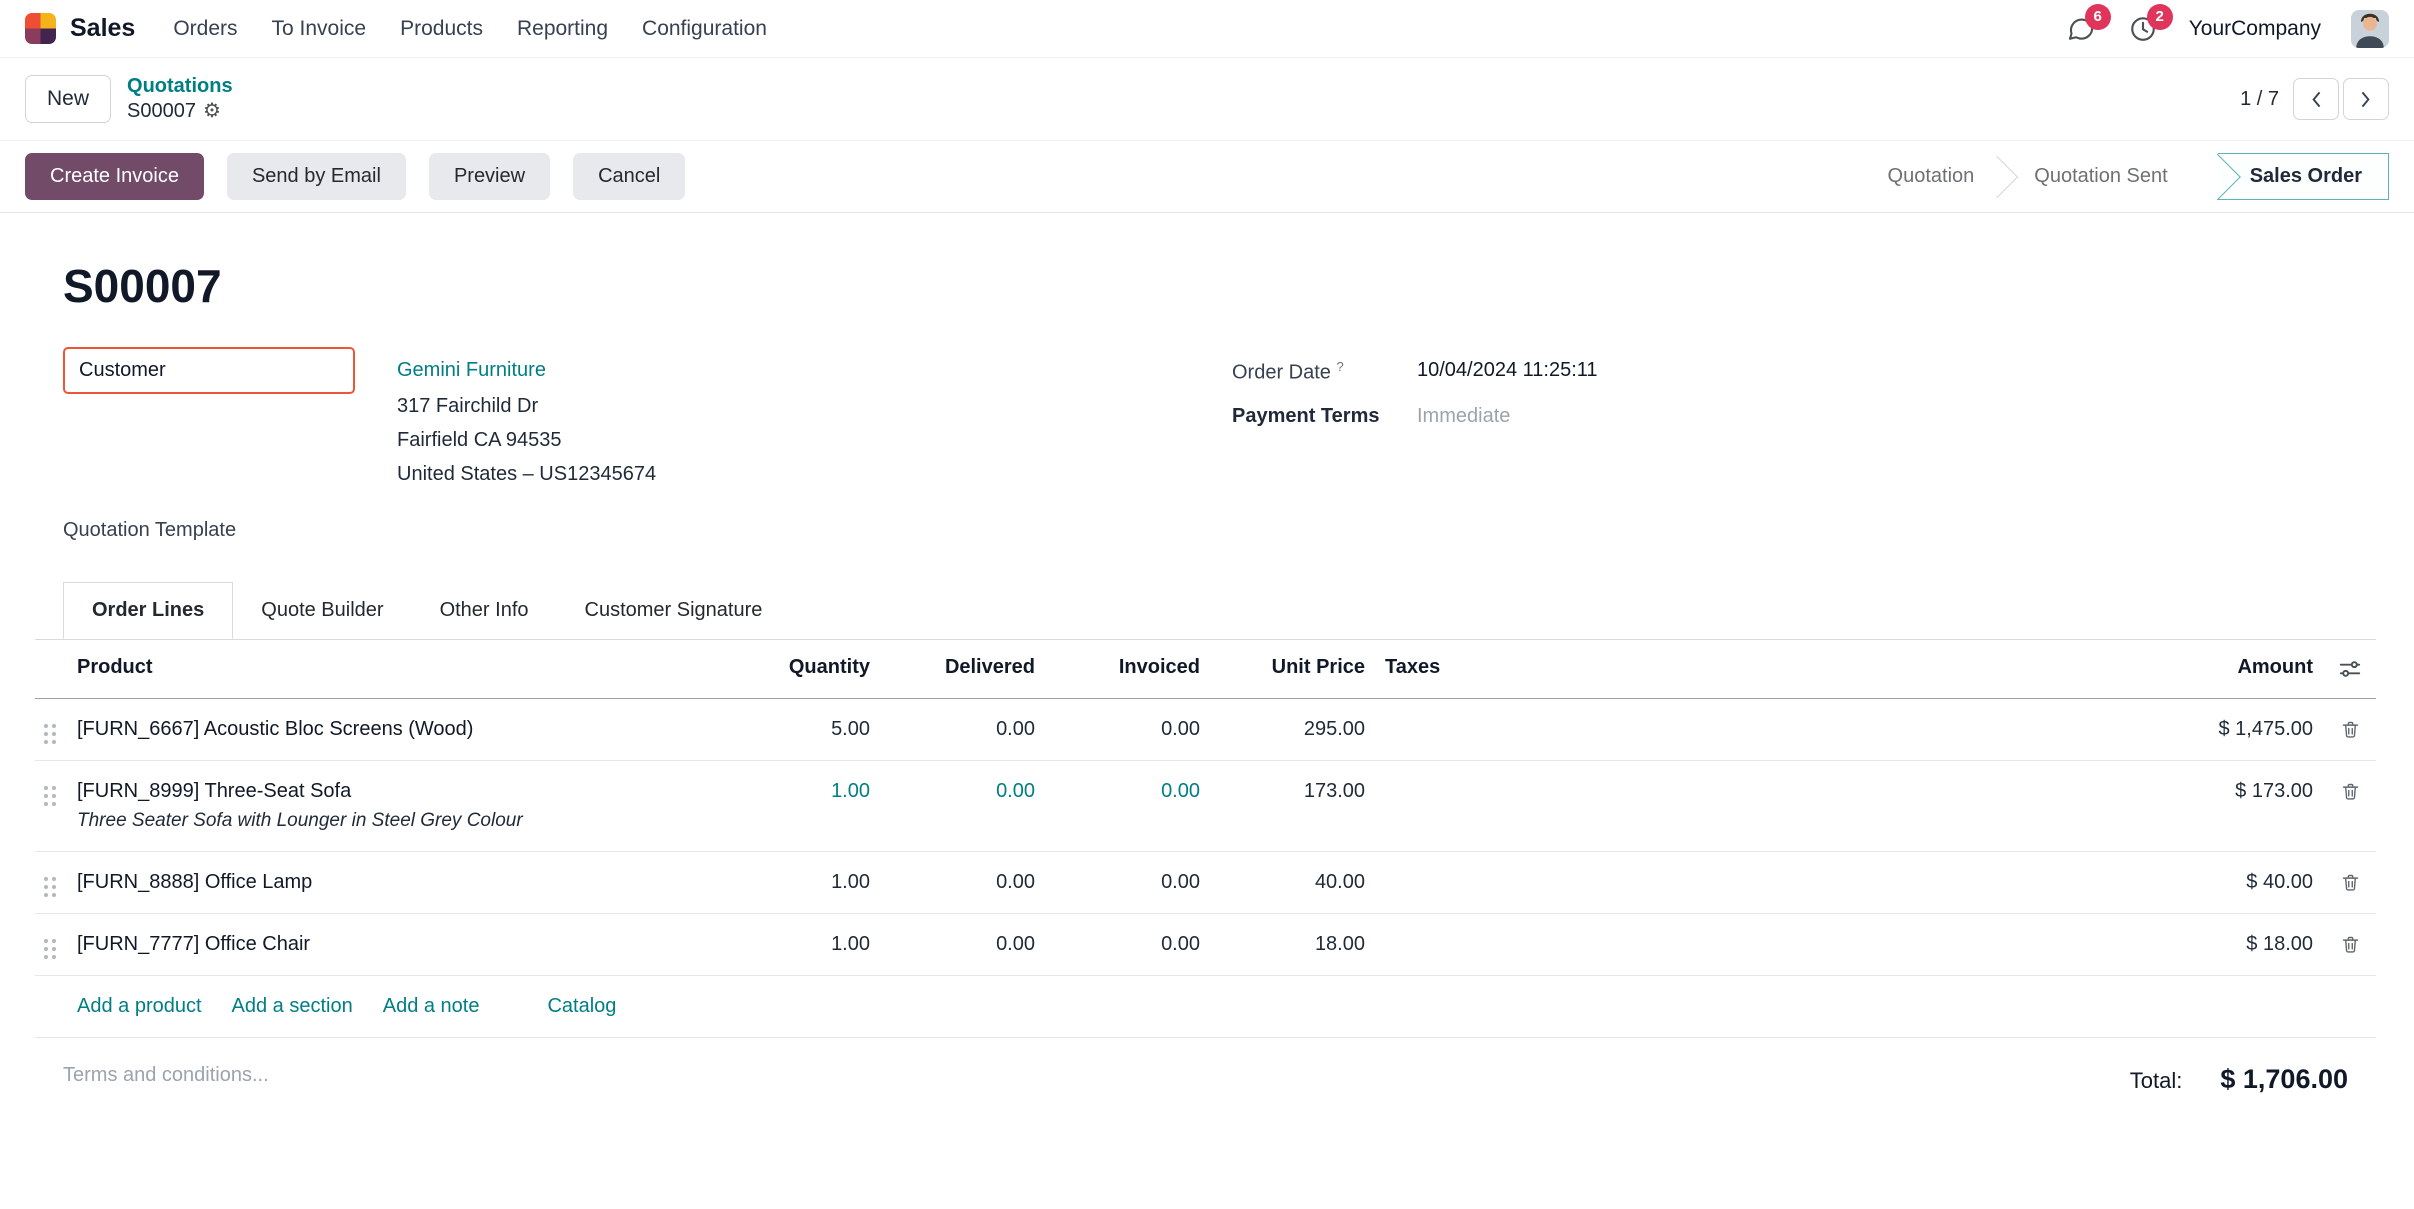 This screenshot has height=1209, width=2414. Describe the element at coordinates (2265, 729) in the screenshot. I see `amount-cell: $ 1,475.00` at that location.